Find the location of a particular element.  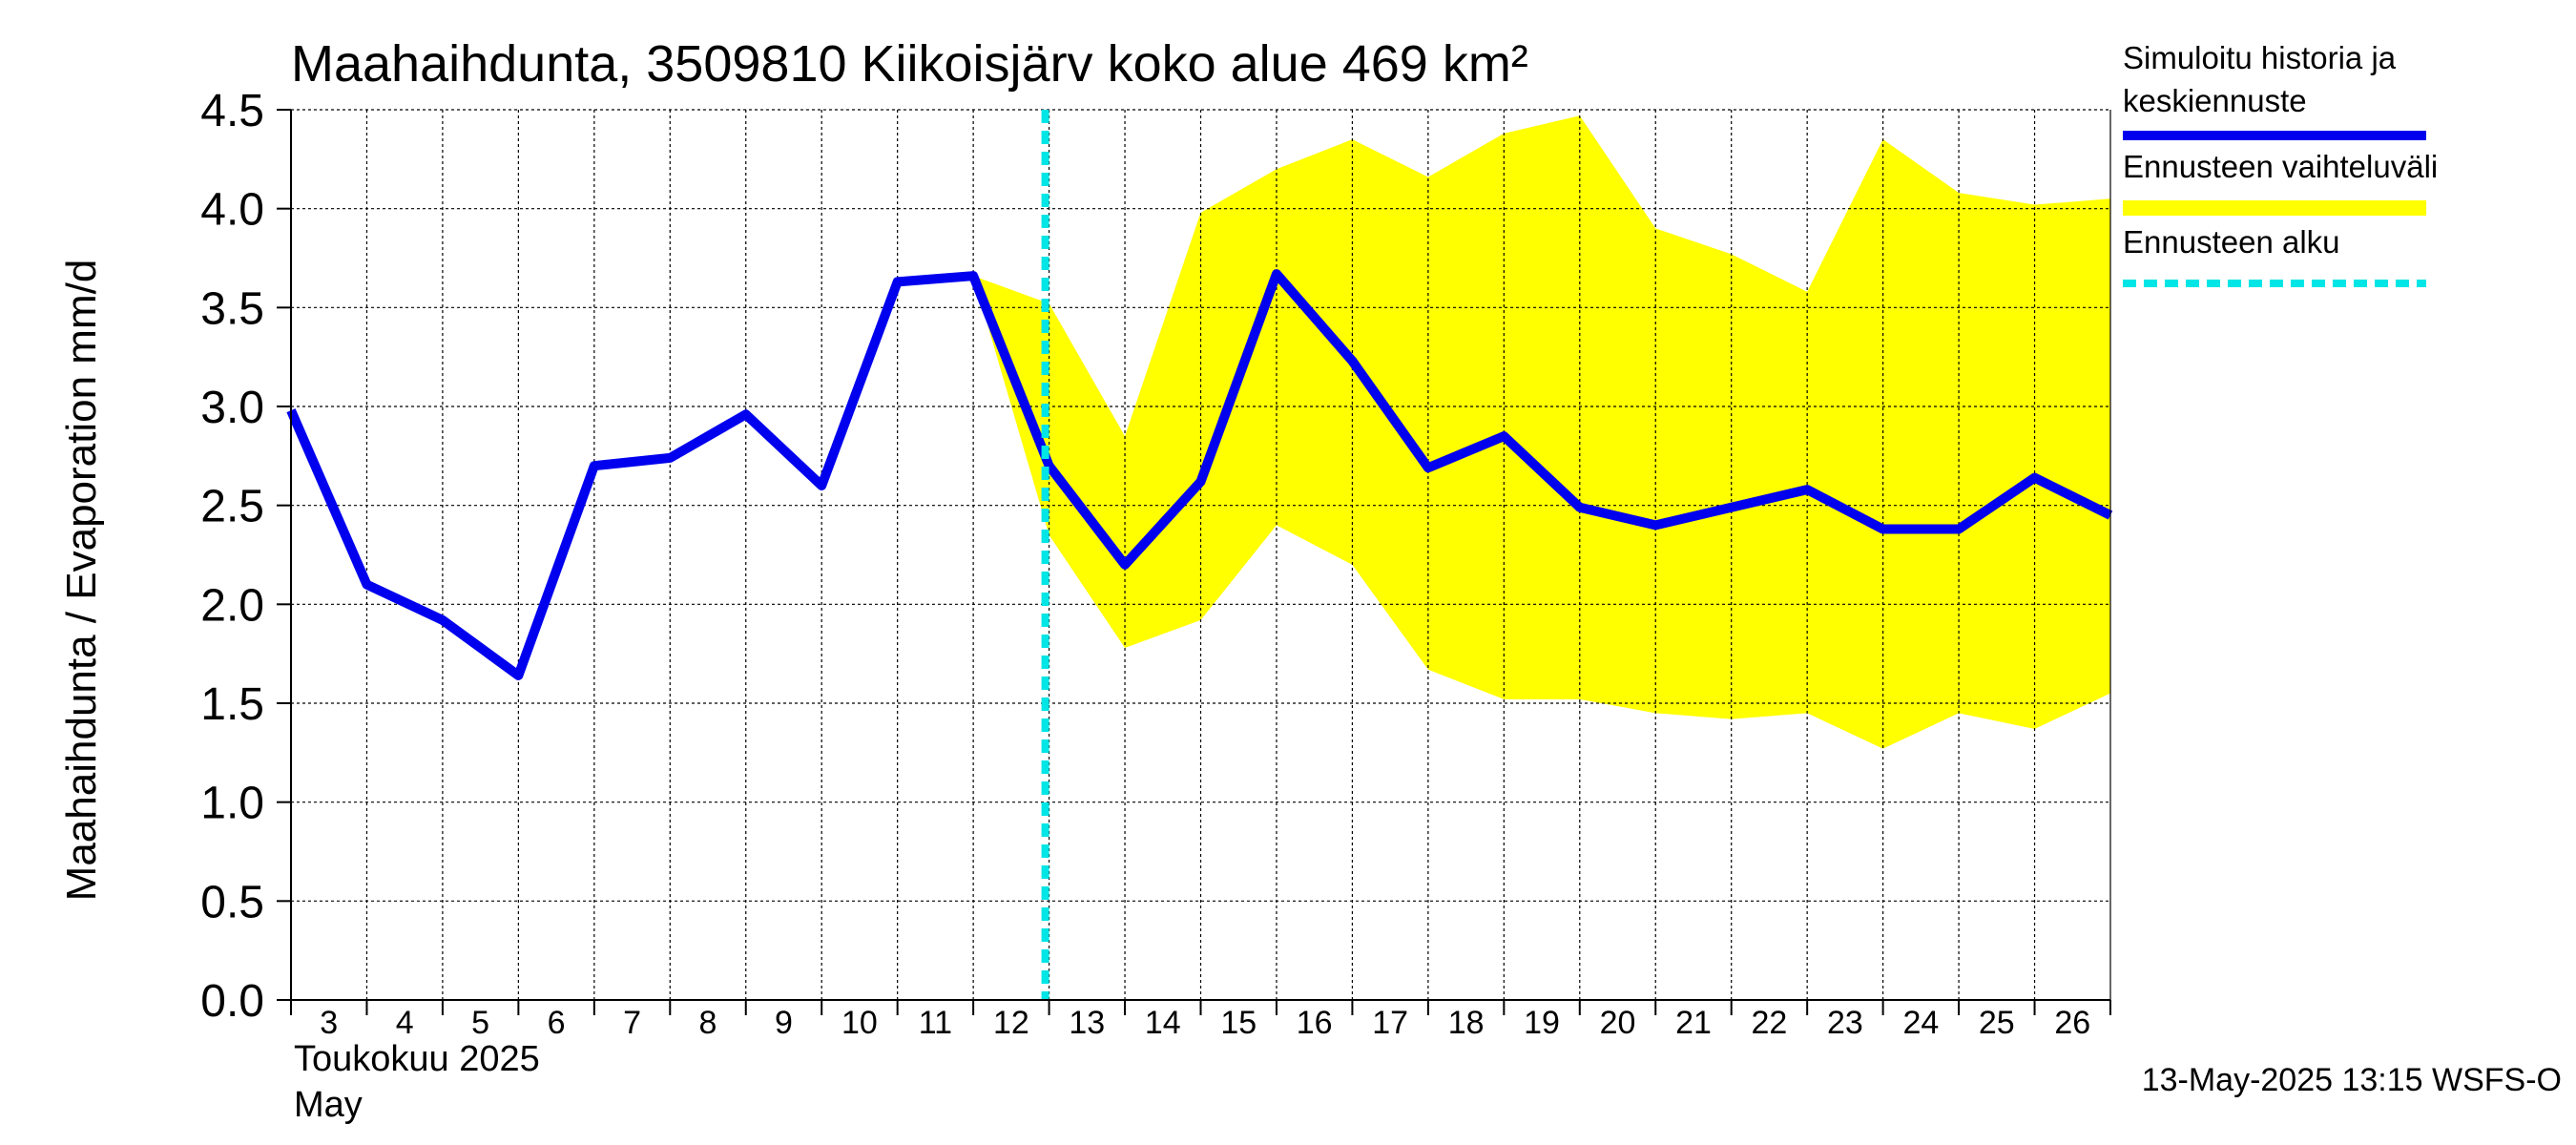

y-tick-label: 0.0 is located at coordinates (232, 1001).